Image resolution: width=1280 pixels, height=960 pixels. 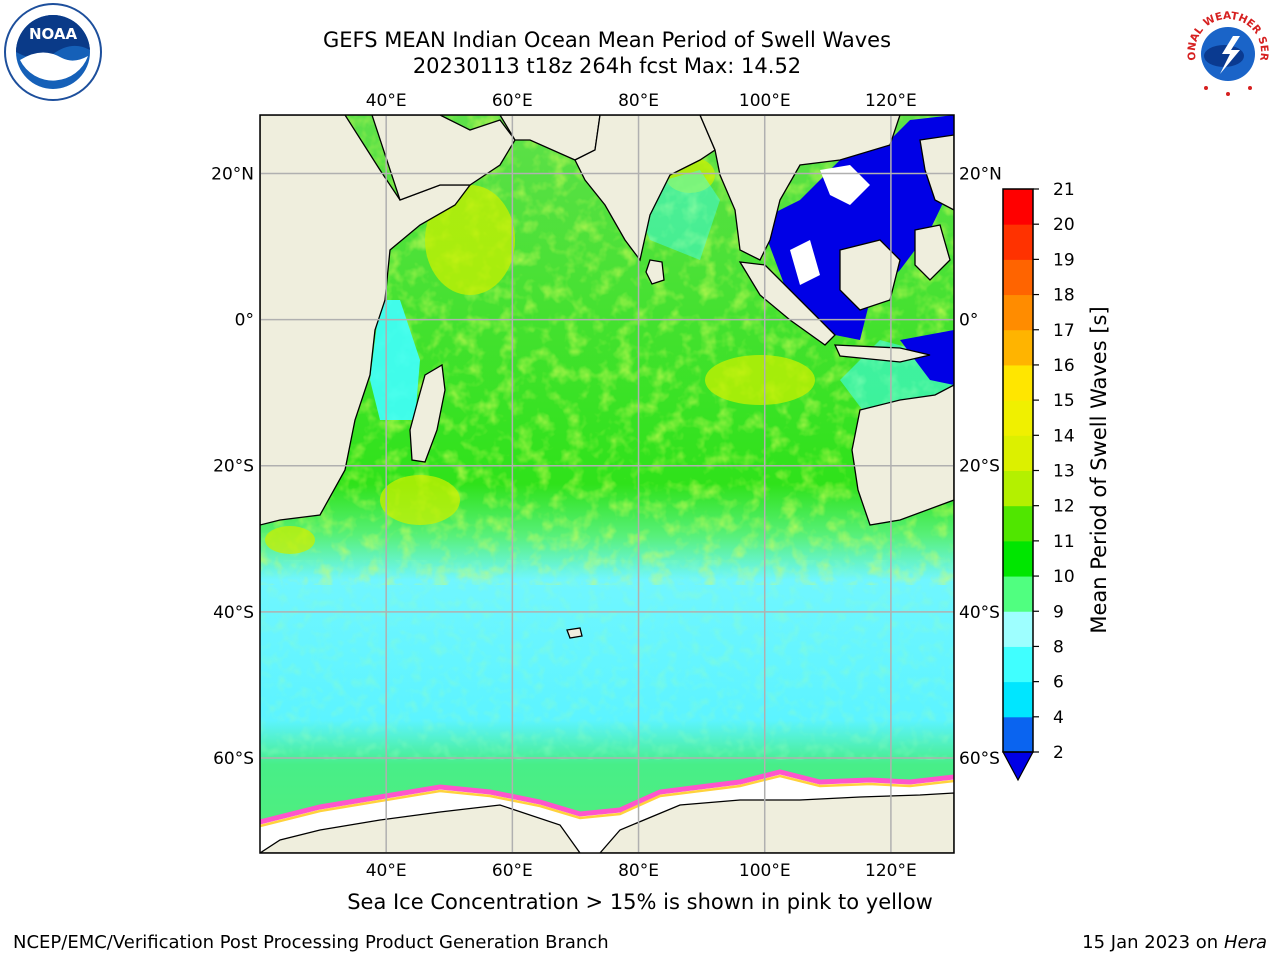 I want to click on colorbar: 2 4 6 8 9 10 11 12 13 14 15 16 17 18 19 20 21, so click(x=1038, y=481).